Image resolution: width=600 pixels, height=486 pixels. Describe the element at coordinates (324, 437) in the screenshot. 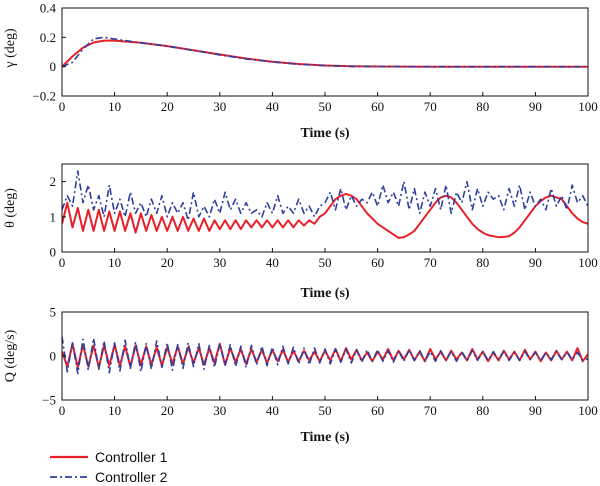

I see `q-xlabel: Time (s)` at that location.